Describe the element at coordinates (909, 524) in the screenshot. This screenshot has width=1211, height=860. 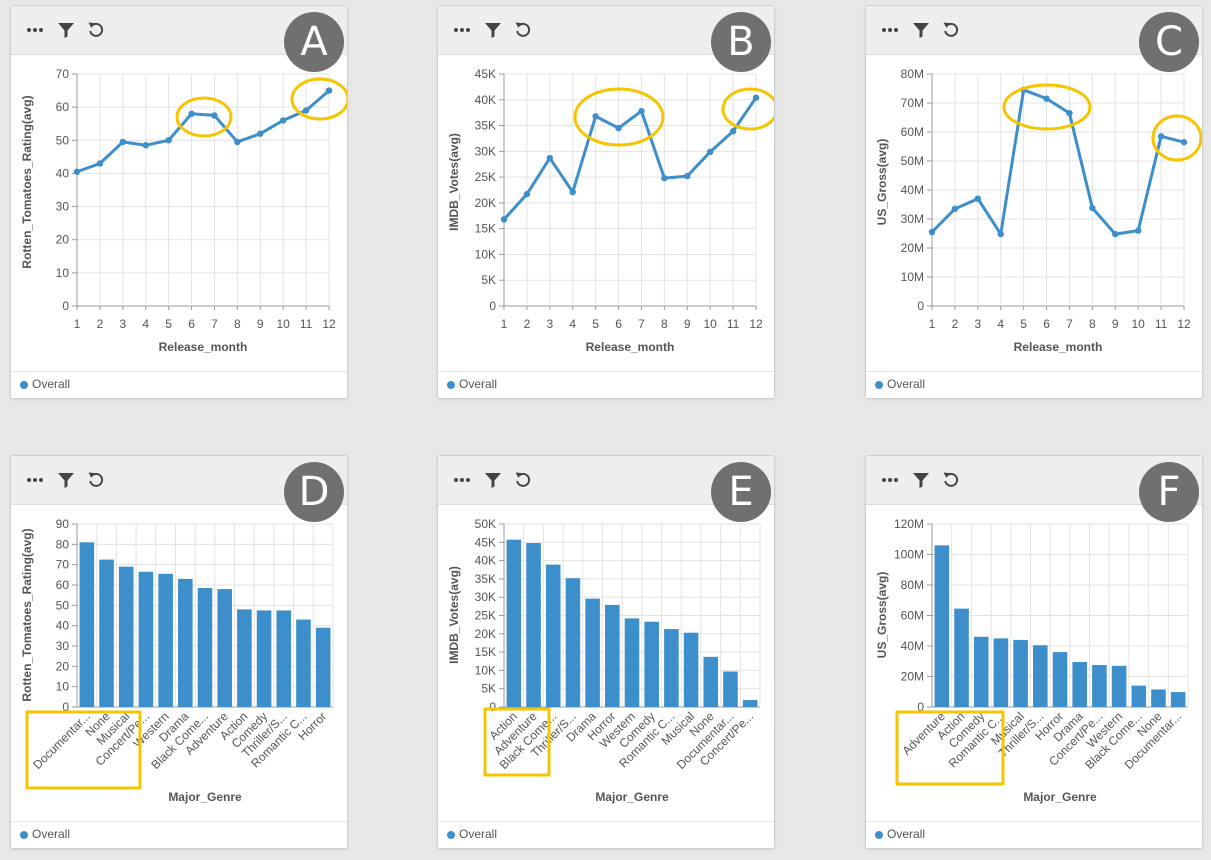
I see `y-tick-label: 120M` at that location.